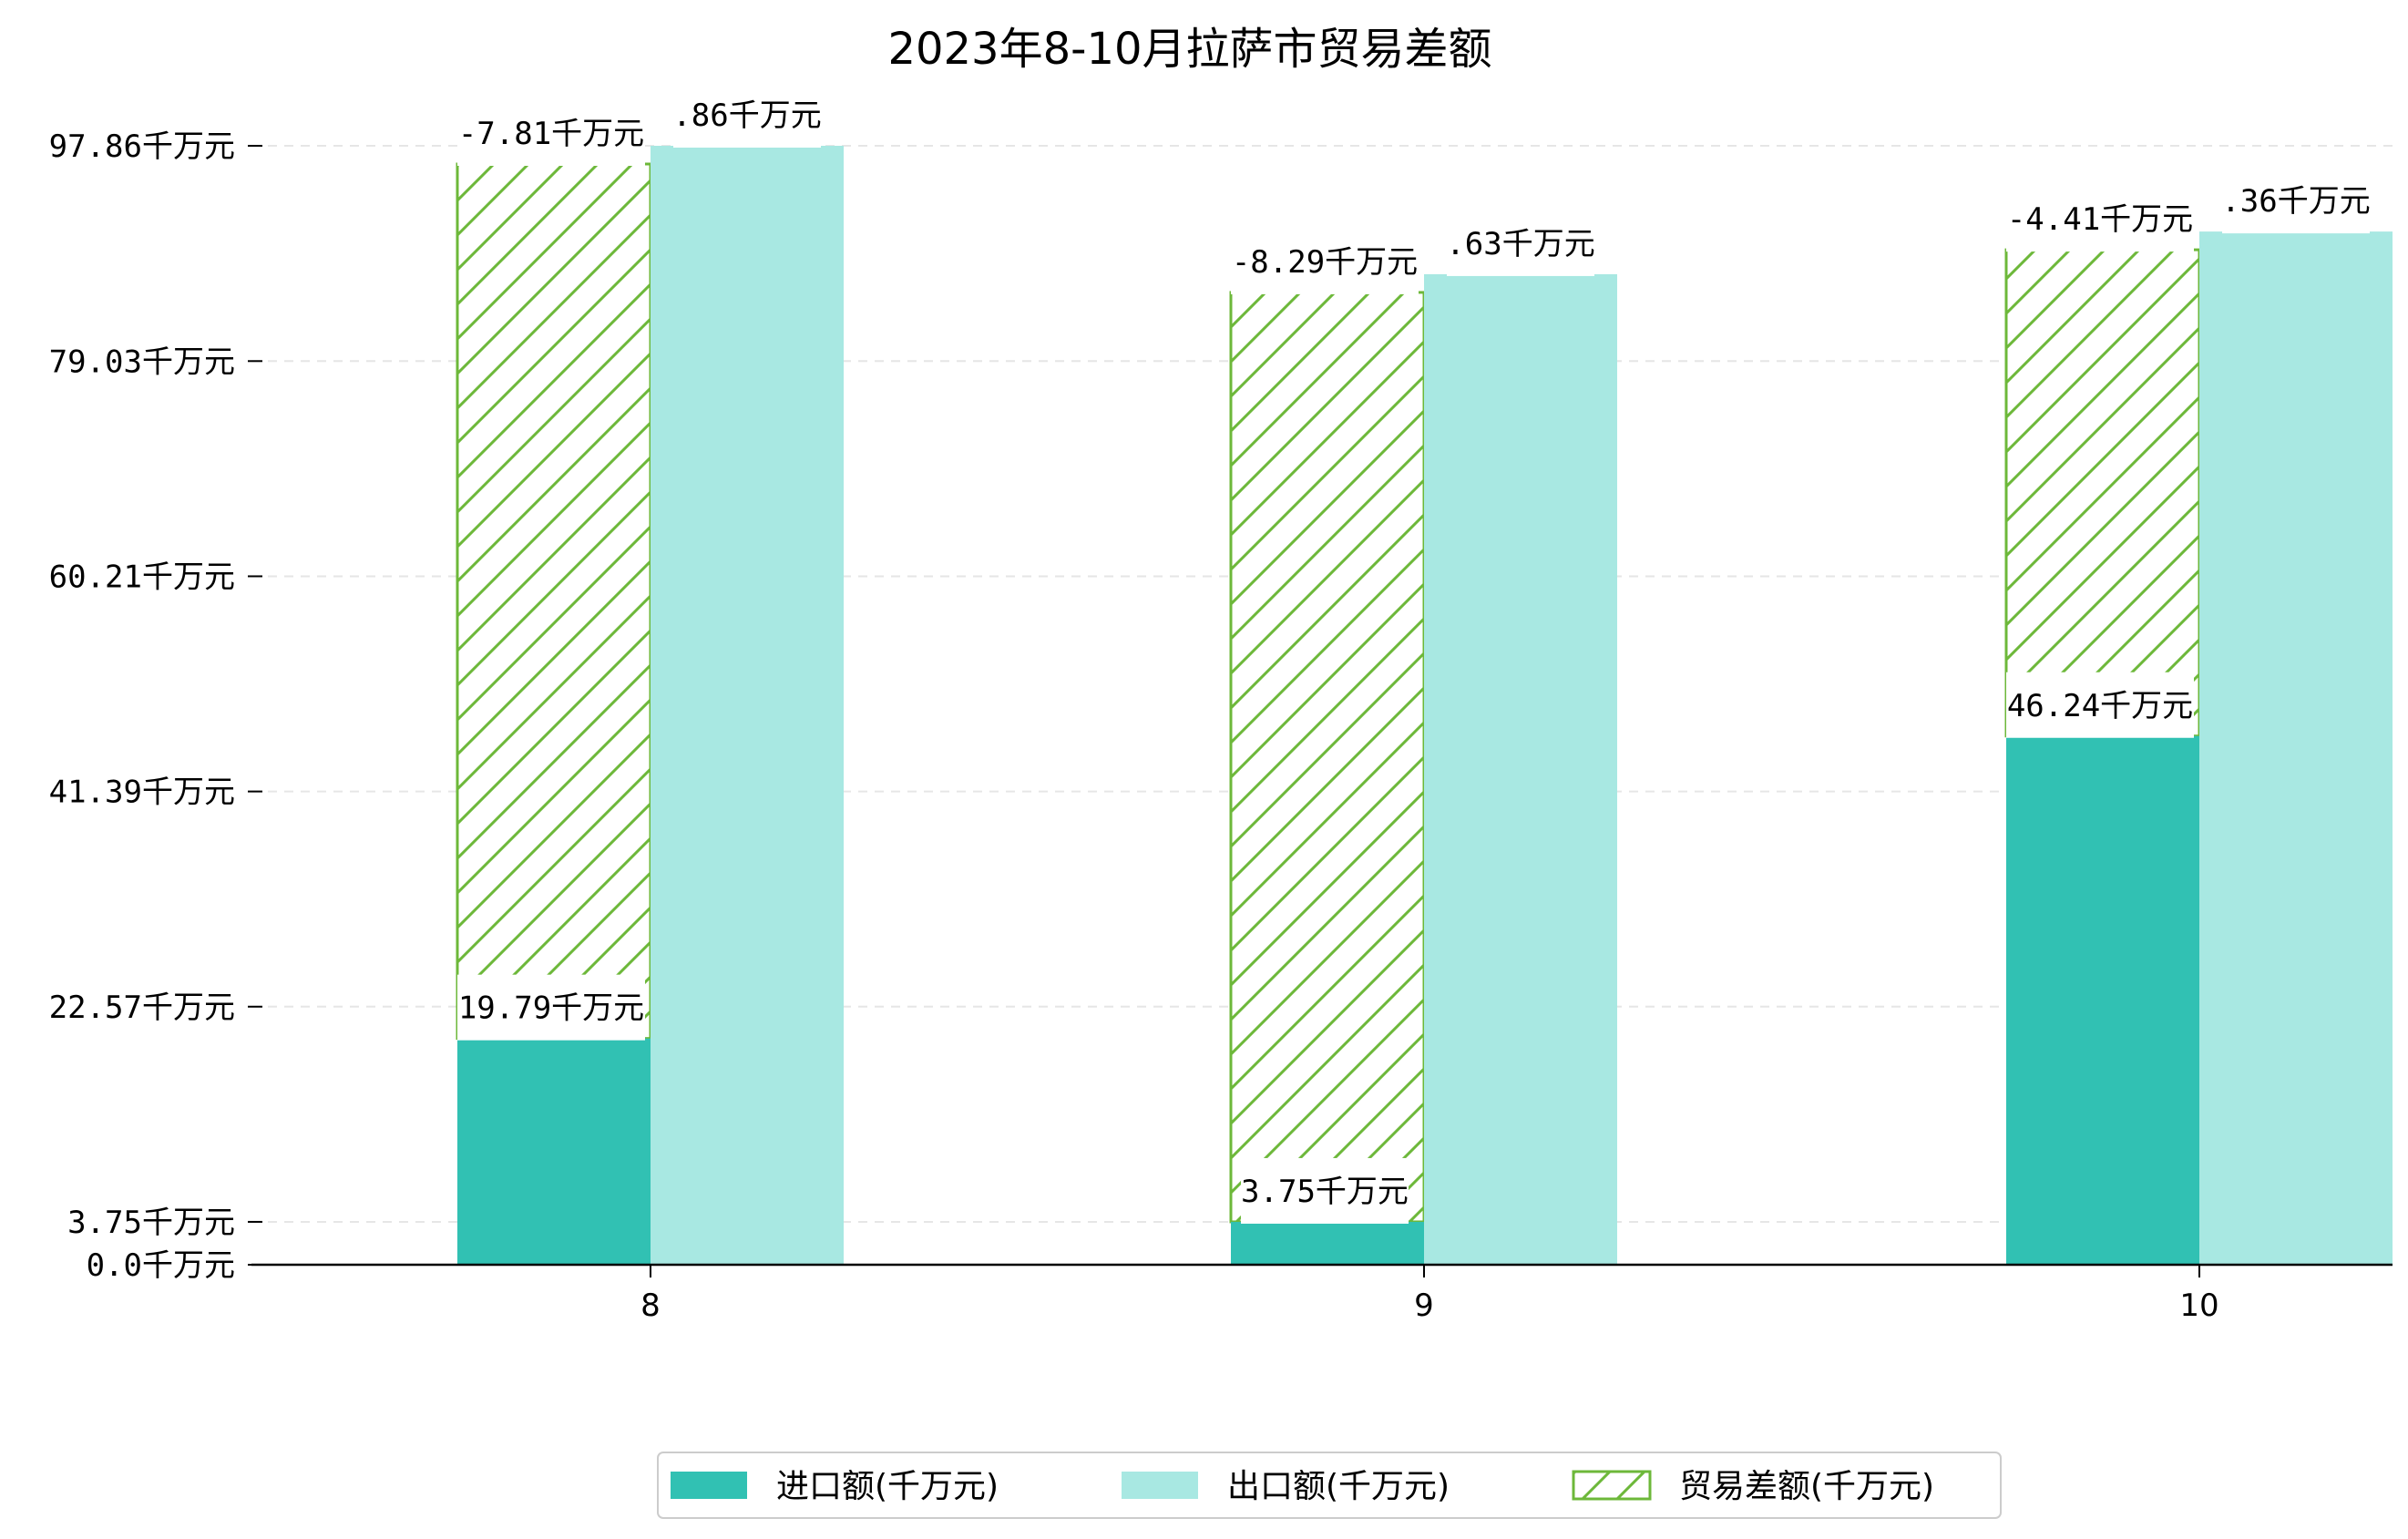 The image size is (2408, 1539). I want to click on data-label: 19.79千万元, so click(551, 1008).